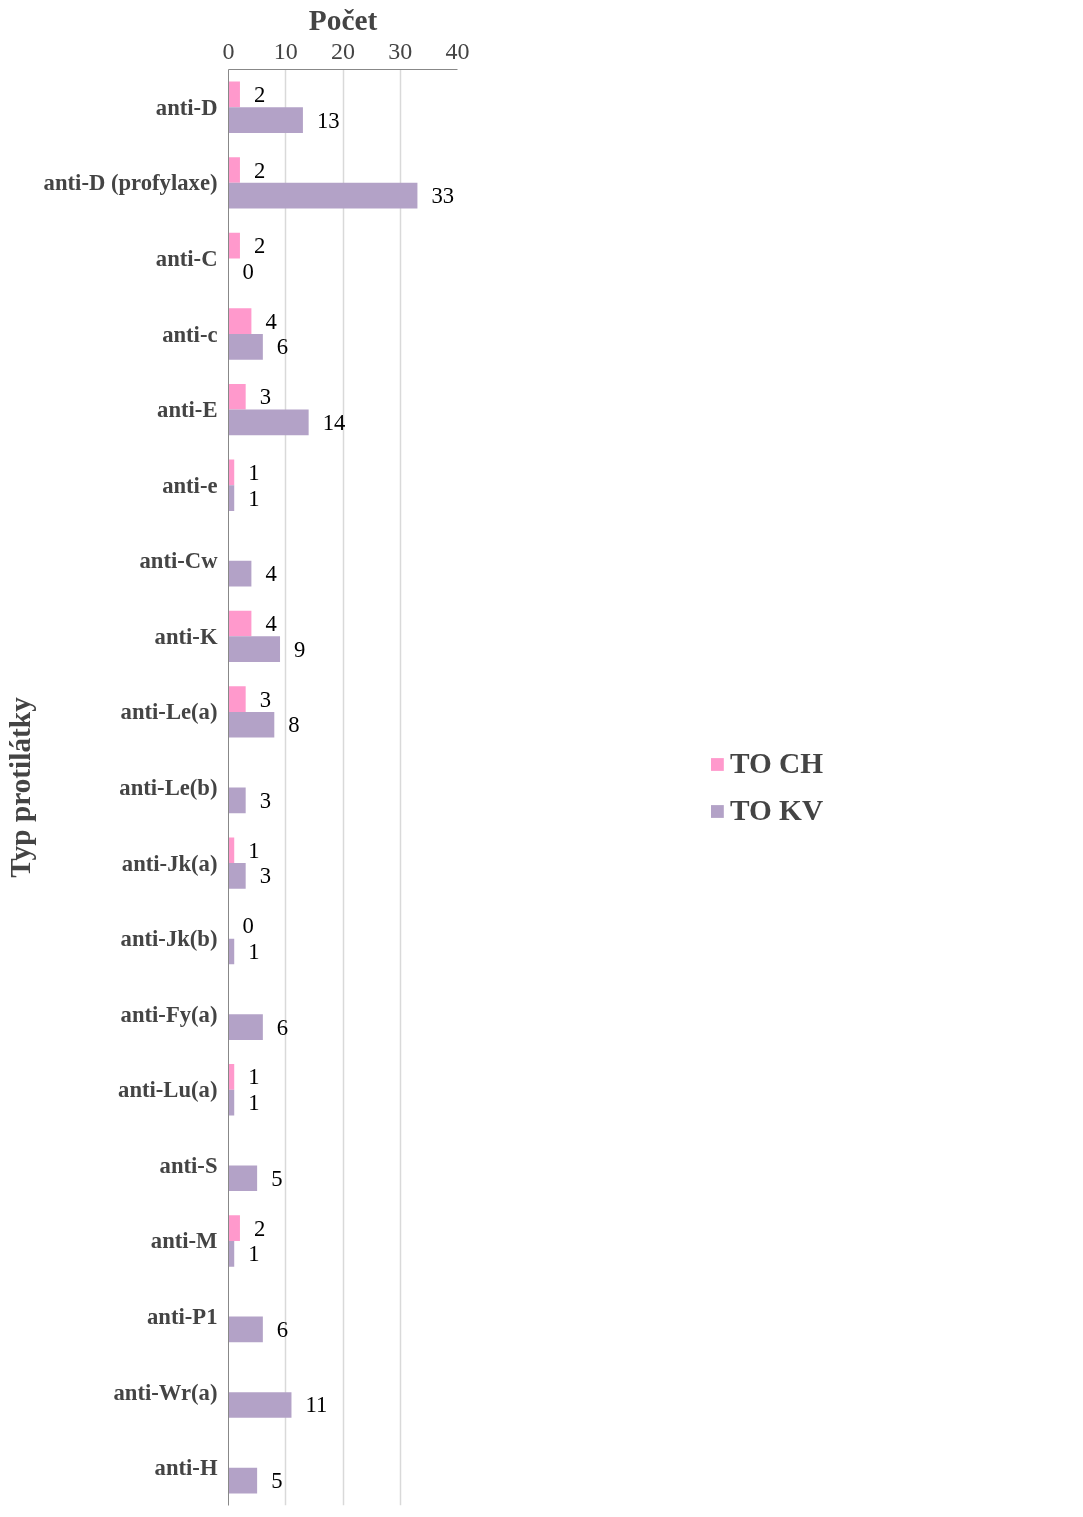 The height and width of the screenshot is (1517, 1083). Describe the element at coordinates (168, 787) in the screenshot. I see `y-tick-label: anti-Le(b)` at that location.